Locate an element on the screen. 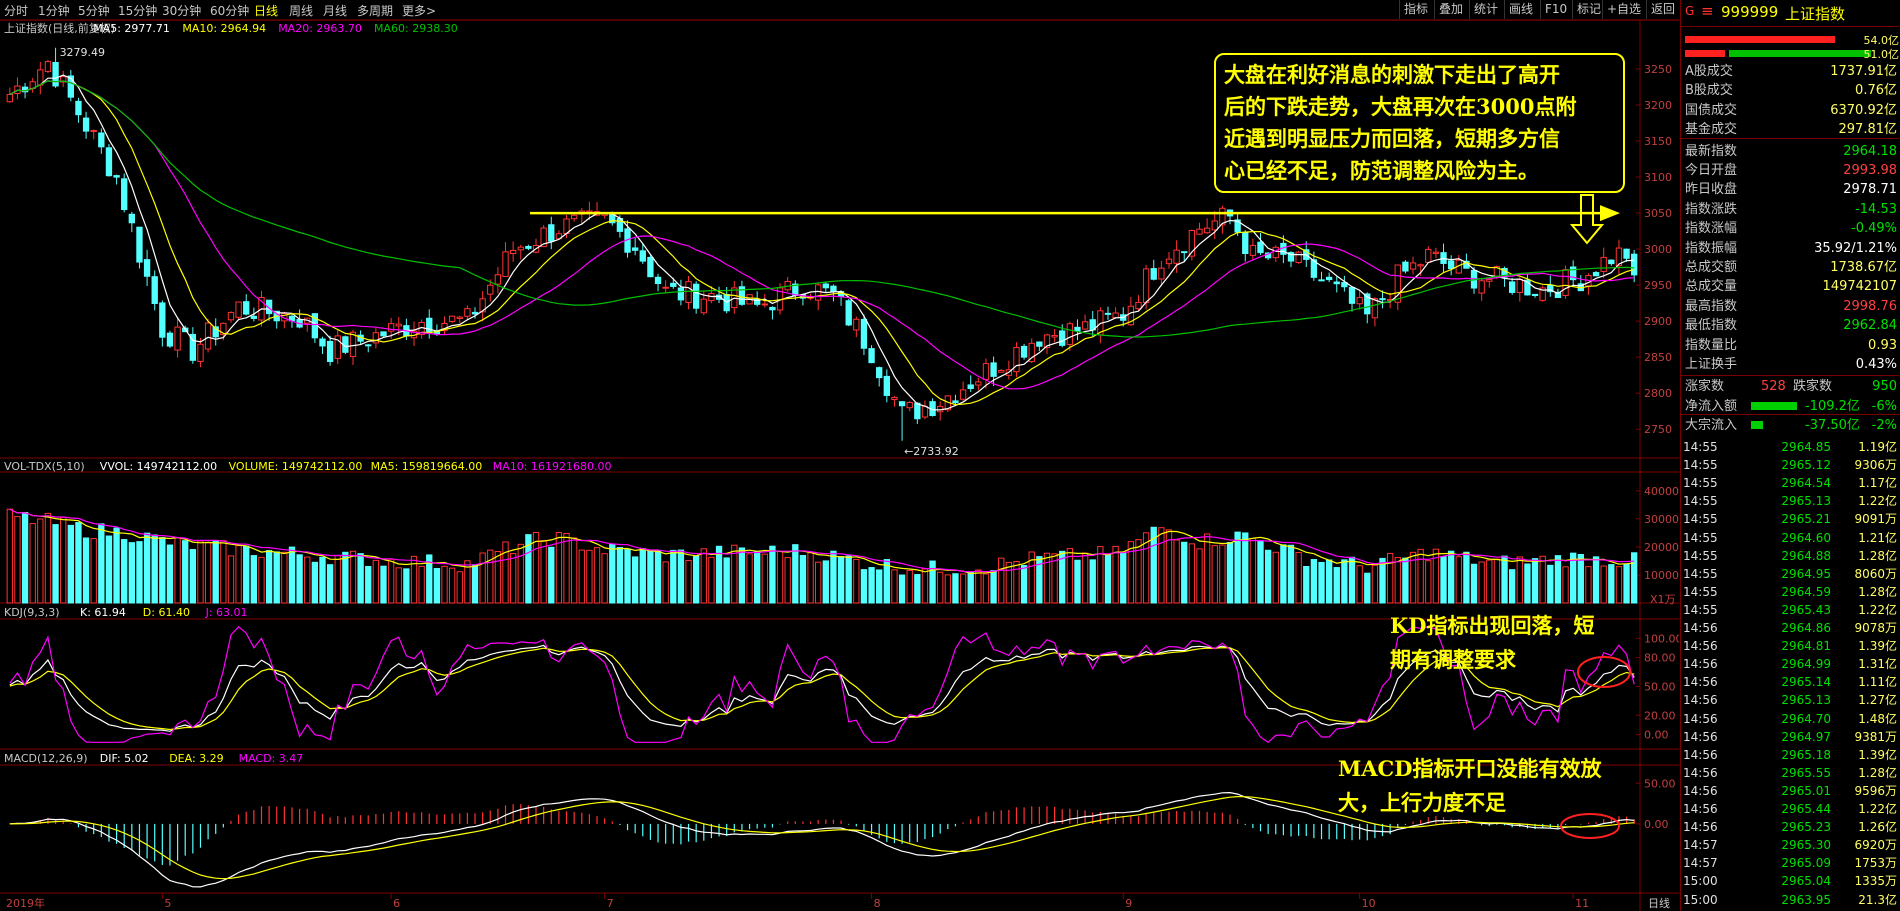 The height and width of the screenshot is (911, 1900). price-tick-label: 3000 is located at coordinates (1658, 249).